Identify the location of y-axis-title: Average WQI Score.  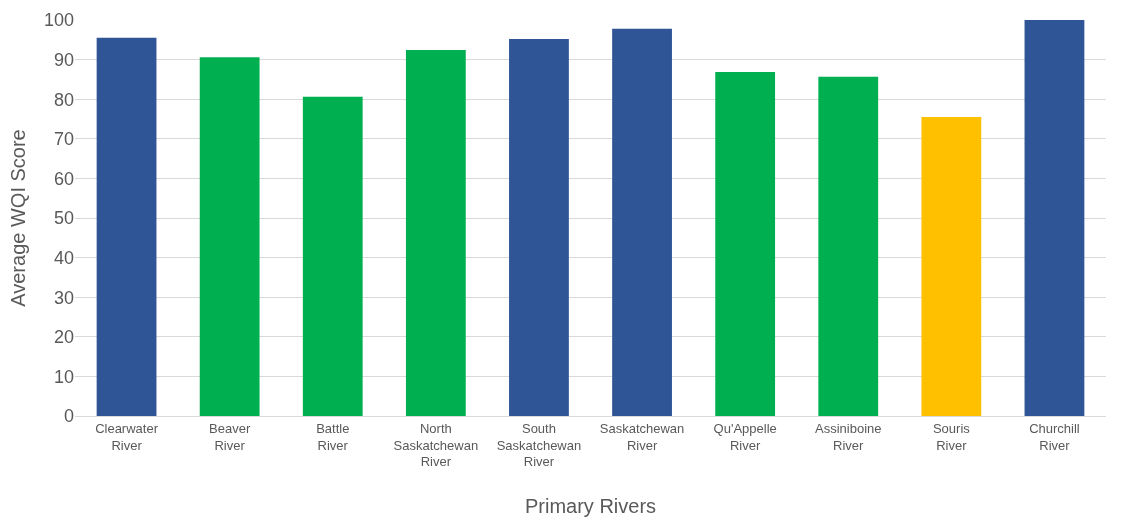
(18, 218).